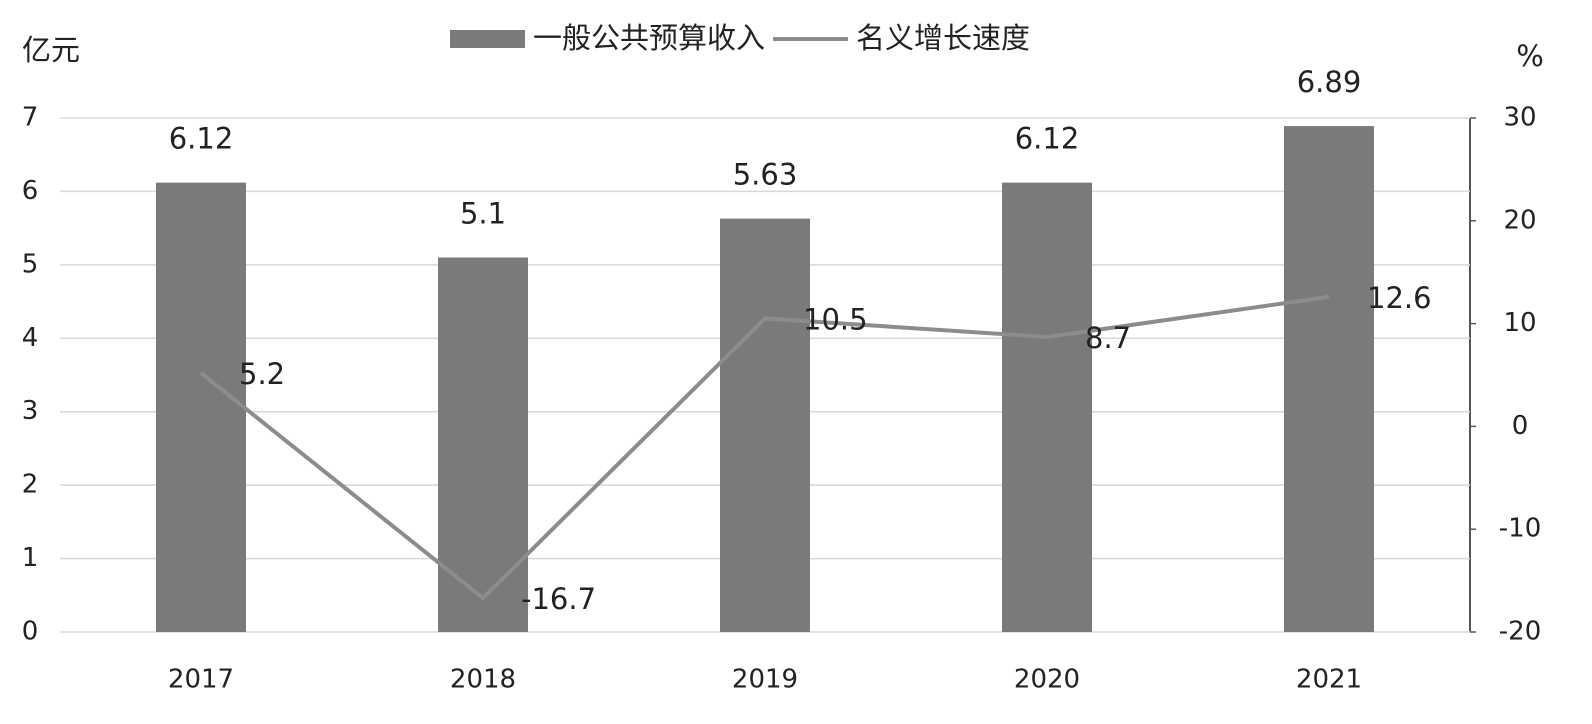 The image size is (1592, 724). Describe the element at coordinates (487, 39) in the screenshot. I see `legend-swatch` at that location.